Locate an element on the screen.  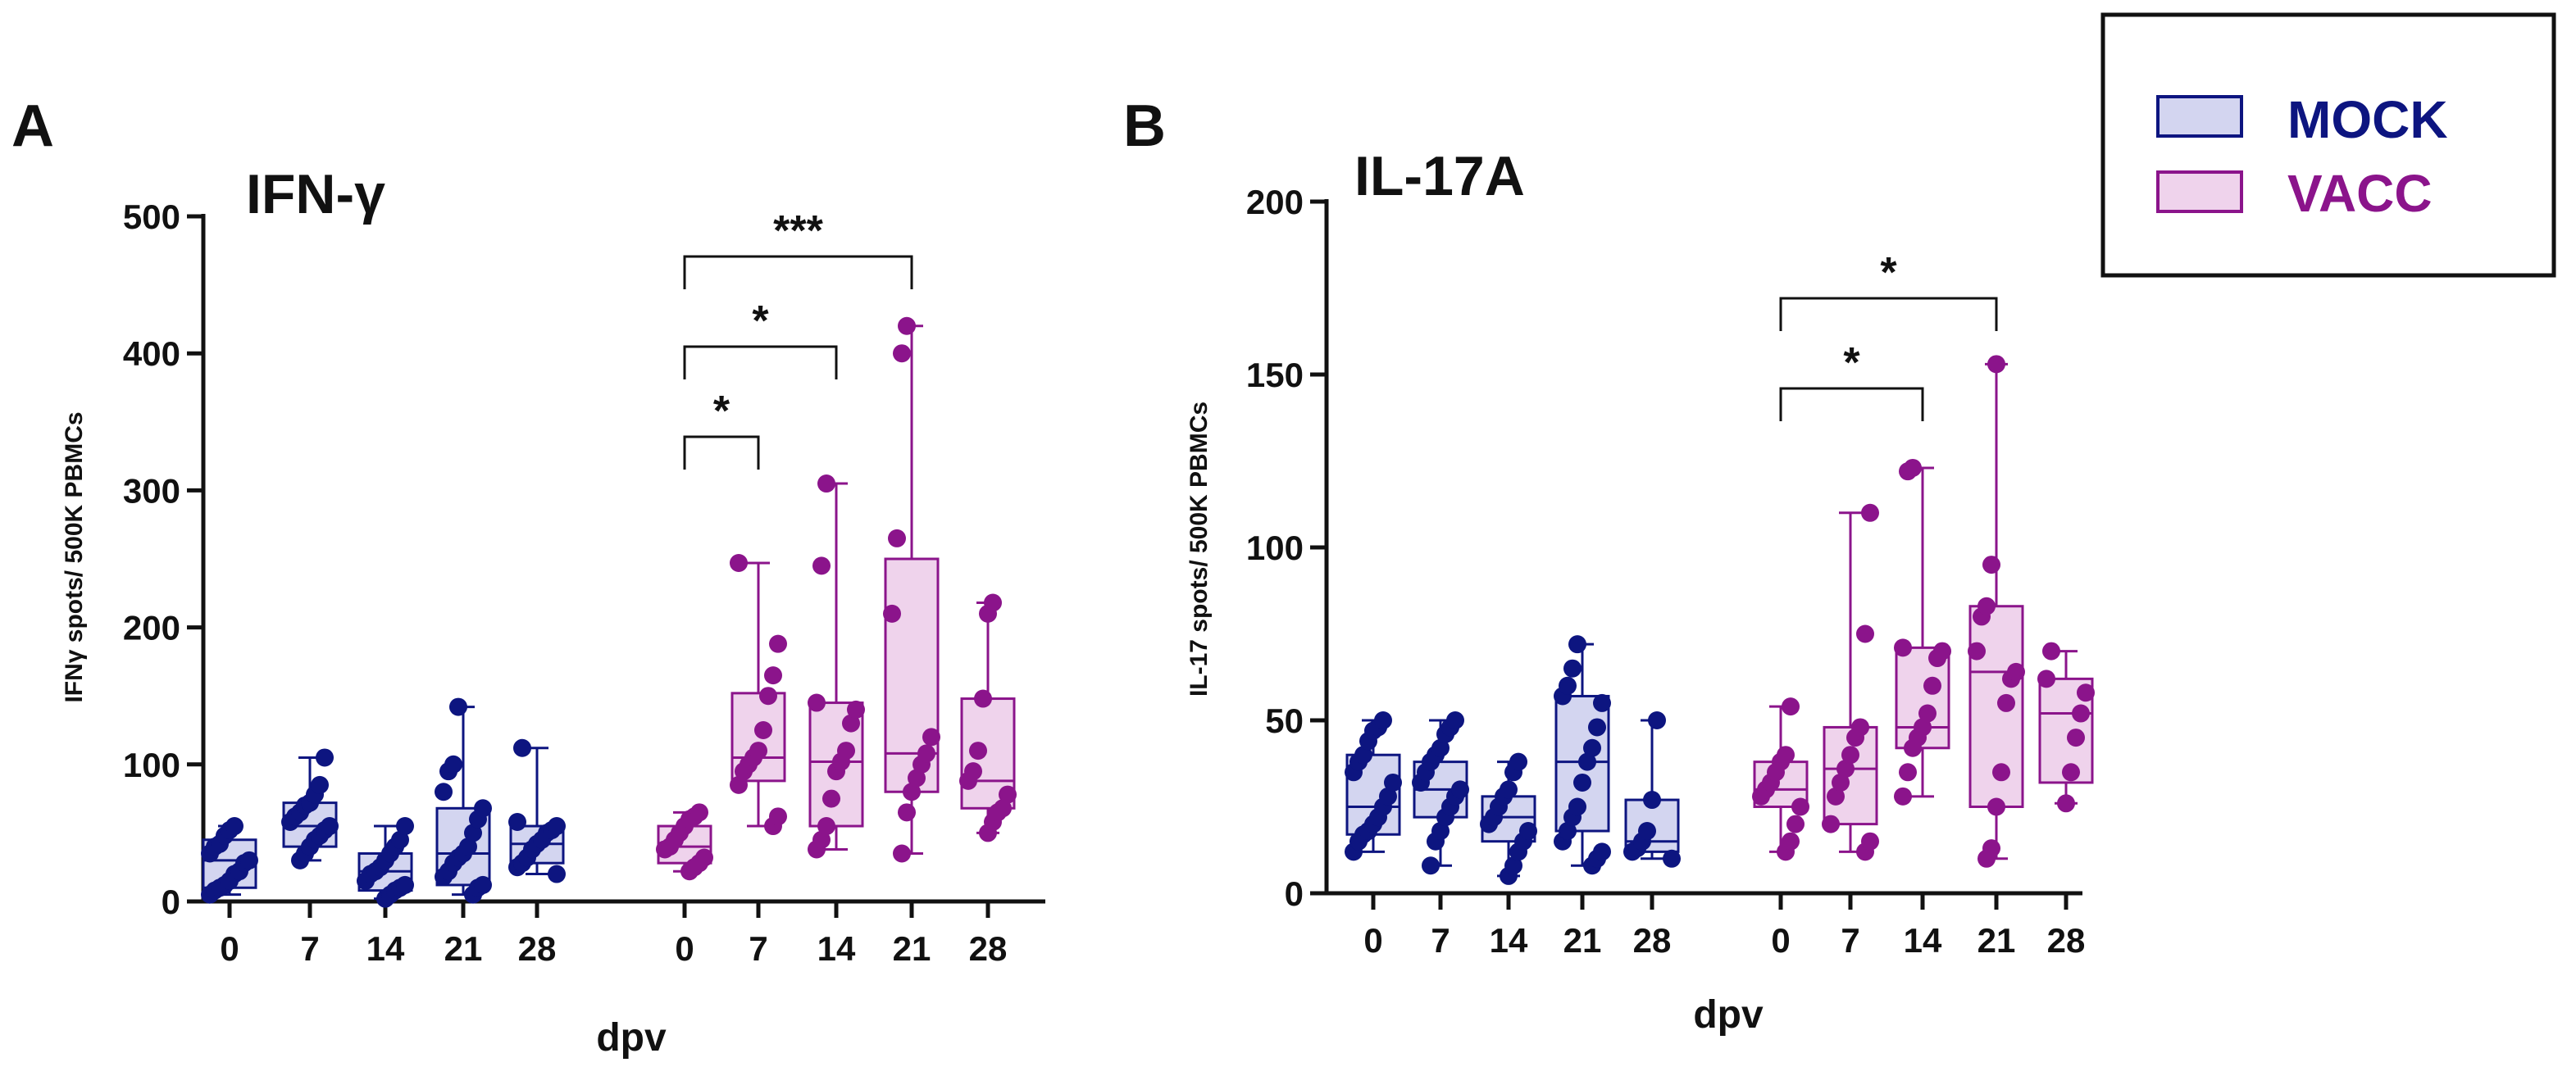
panel-b-x-tick-label: 14 is located at coordinates (1923, 940).